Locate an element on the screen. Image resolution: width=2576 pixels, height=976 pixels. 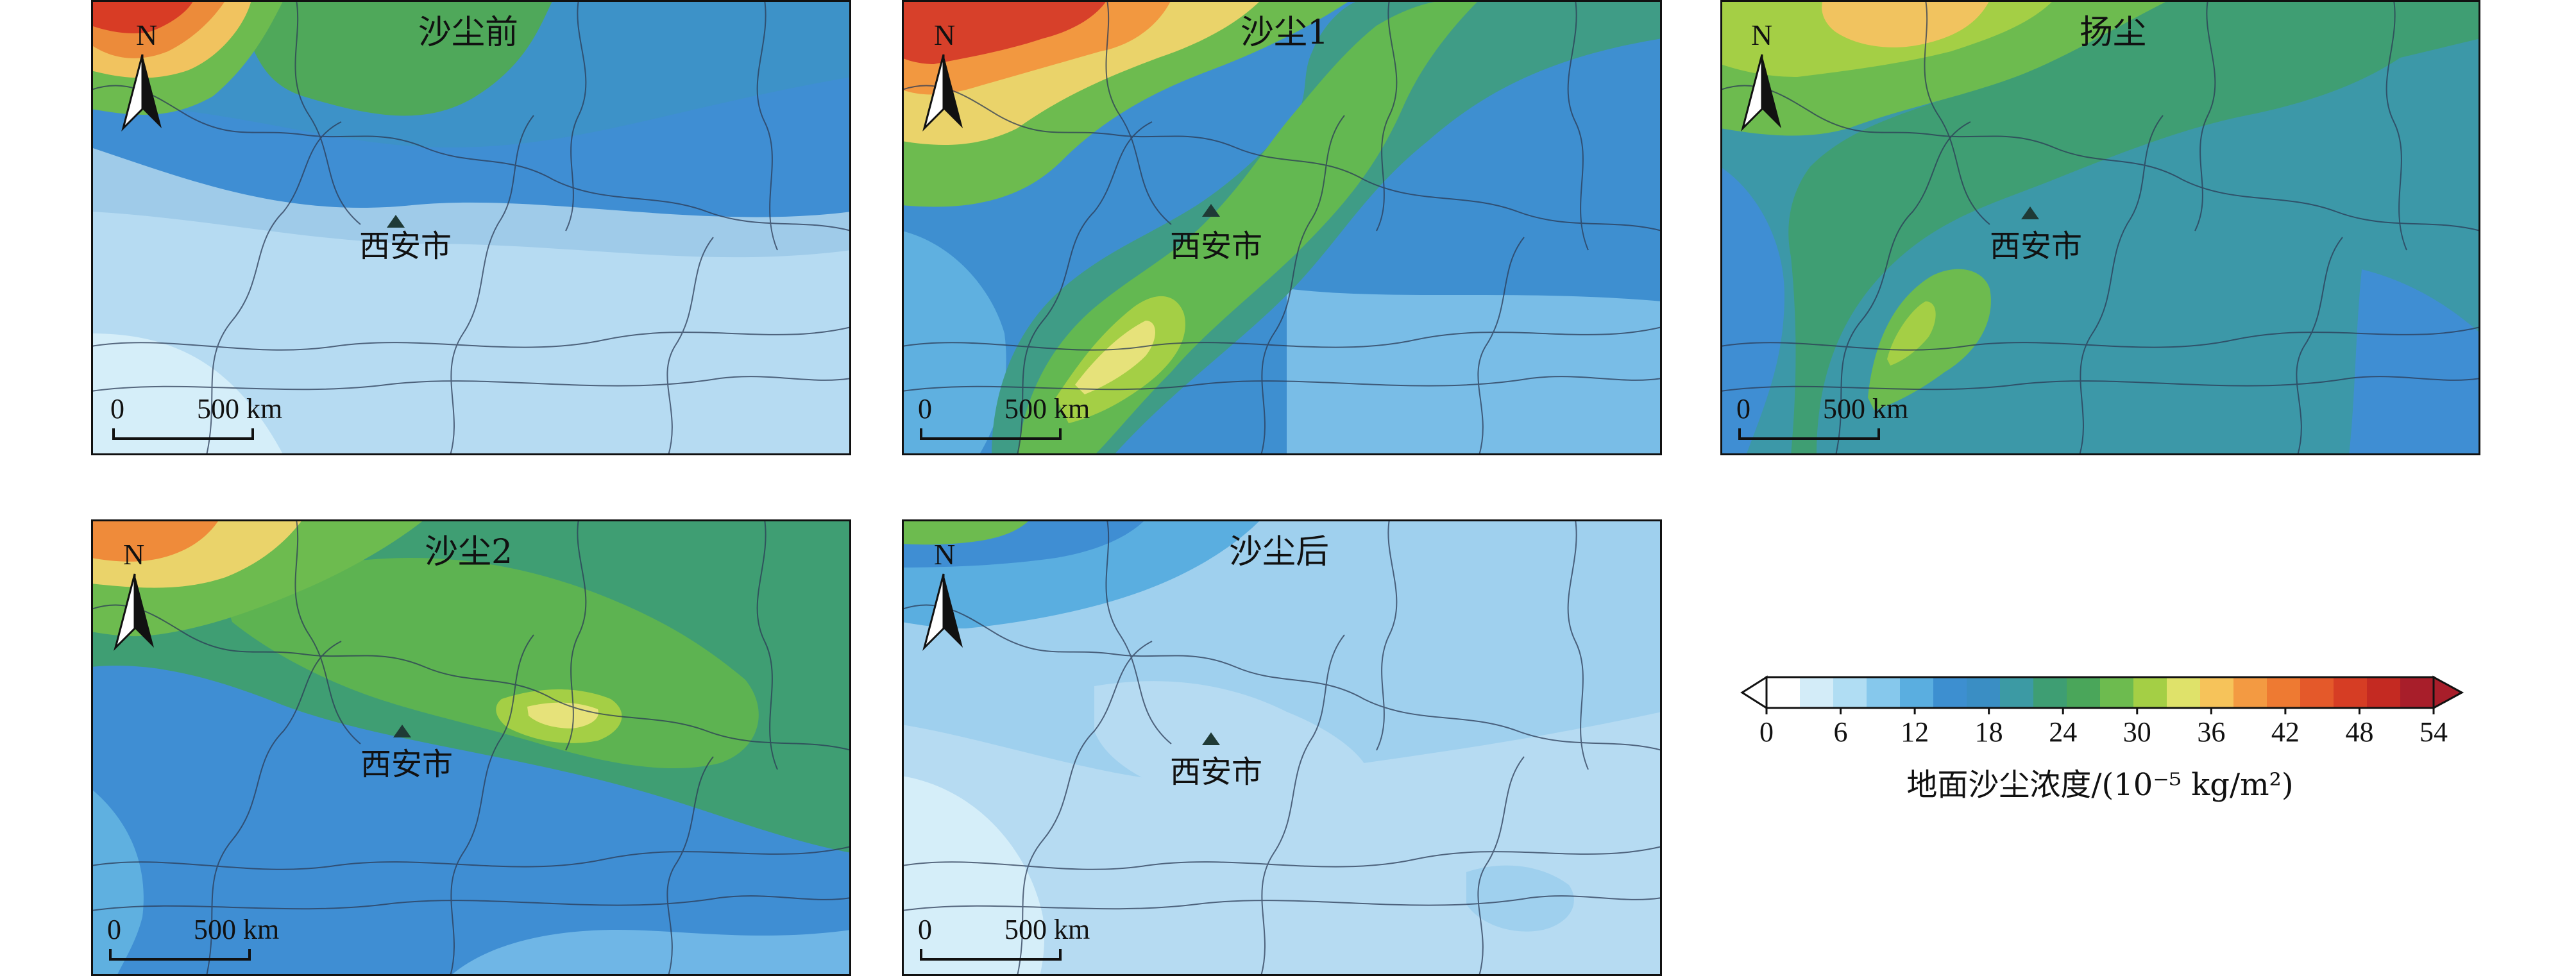
map-panel-dust2: N 西安市 0 500 km 沙尘2 is located at coordinates (471, 747).